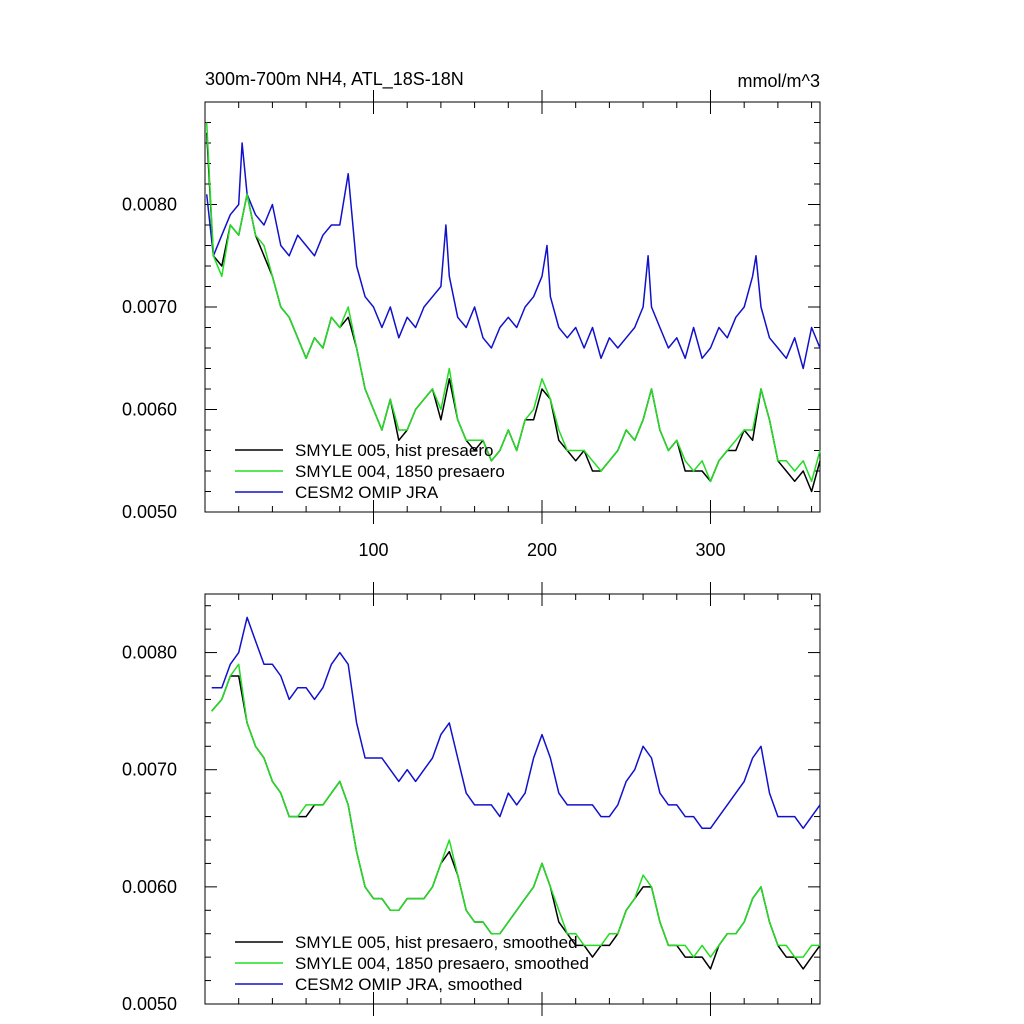 The height and width of the screenshot is (1024, 1024). Describe the element at coordinates (436, 942) in the screenshot. I see `legend-label: SMYLE 005, hist presaero, smoothed` at that location.